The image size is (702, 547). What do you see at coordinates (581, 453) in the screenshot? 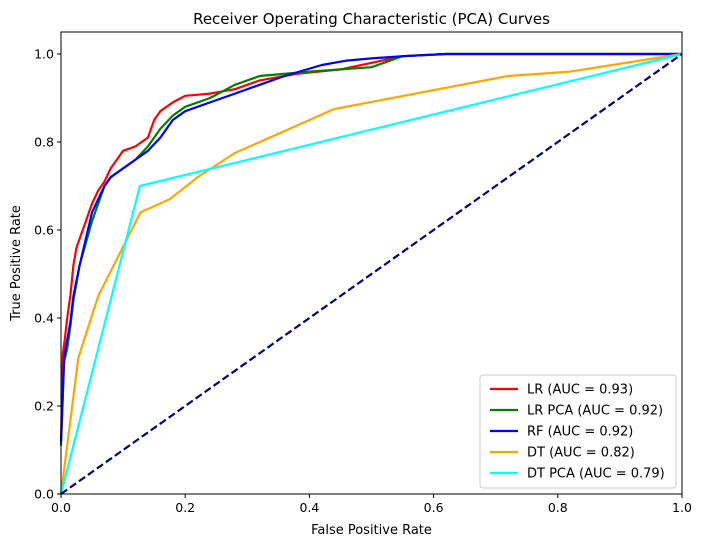
I see `legend-label-dt: DT (AUC = 0.82)` at bounding box center [581, 453].